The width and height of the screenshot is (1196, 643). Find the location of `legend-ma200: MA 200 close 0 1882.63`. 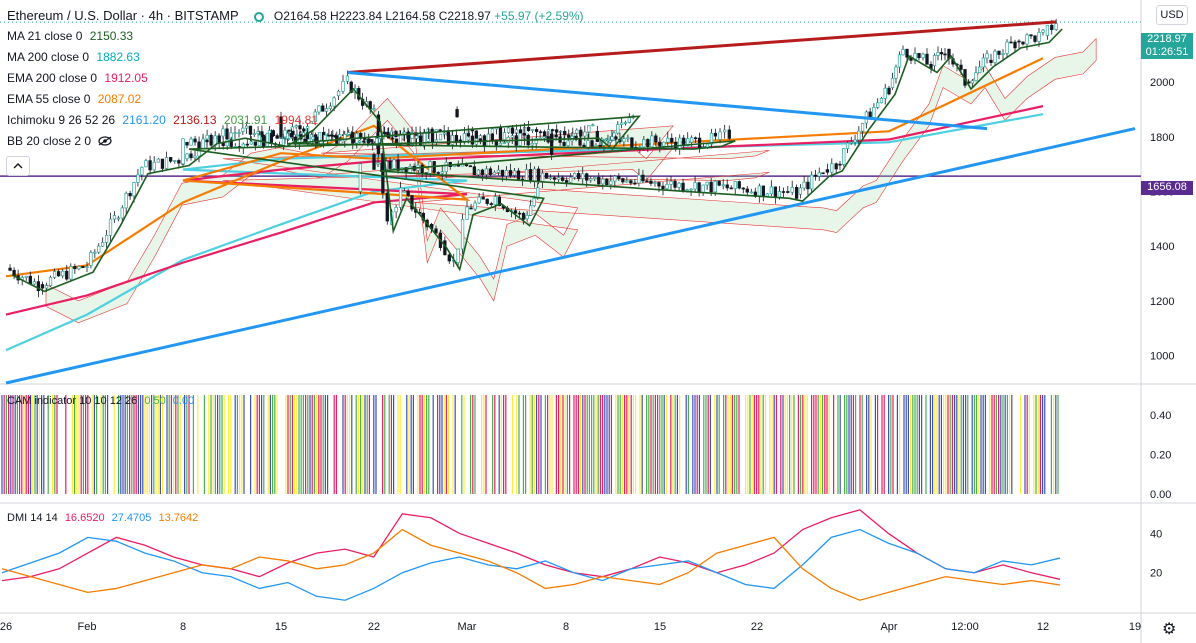

legend-ma200: MA 200 close 0 1882.63 is located at coordinates (75, 57).